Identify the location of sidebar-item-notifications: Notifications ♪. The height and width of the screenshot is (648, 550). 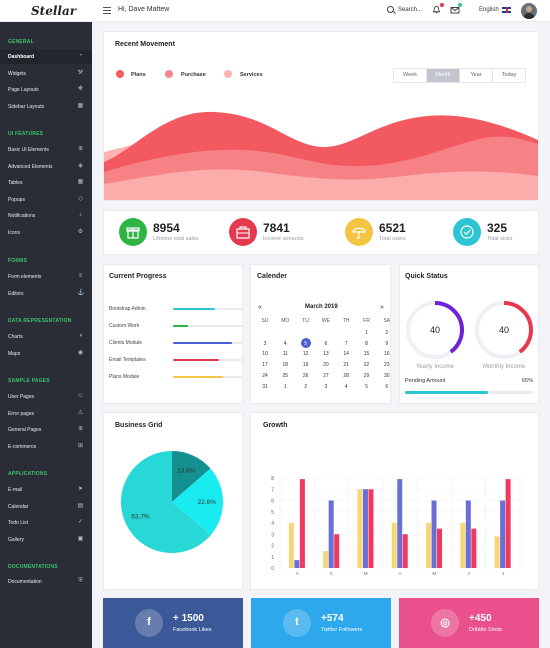
(46, 216).